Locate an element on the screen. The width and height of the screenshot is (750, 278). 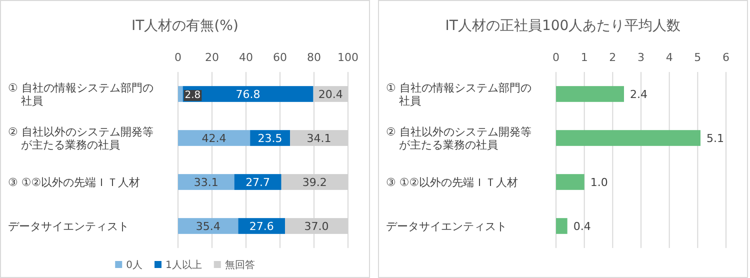
data-label: 33.1 is located at coordinates (206, 182).